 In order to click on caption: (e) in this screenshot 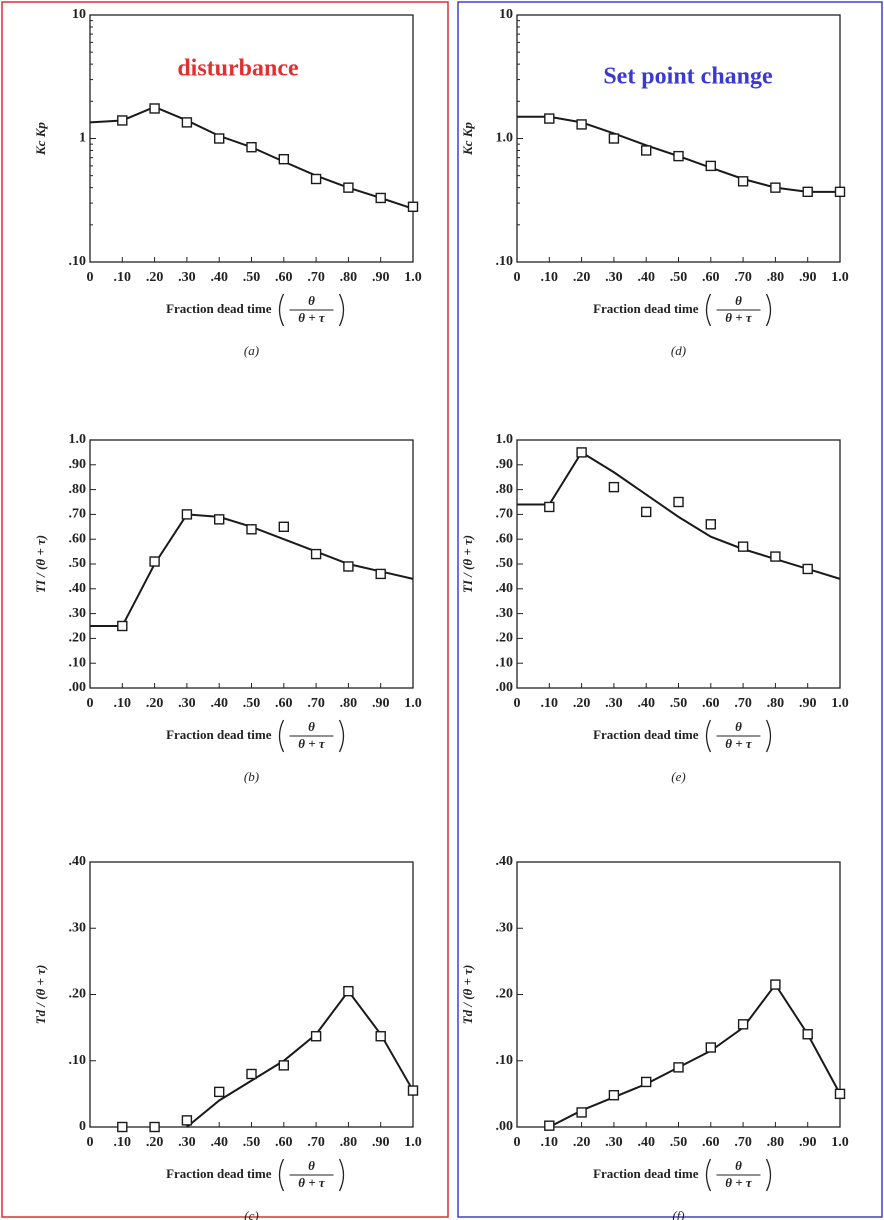, I will do `click(678, 776)`.